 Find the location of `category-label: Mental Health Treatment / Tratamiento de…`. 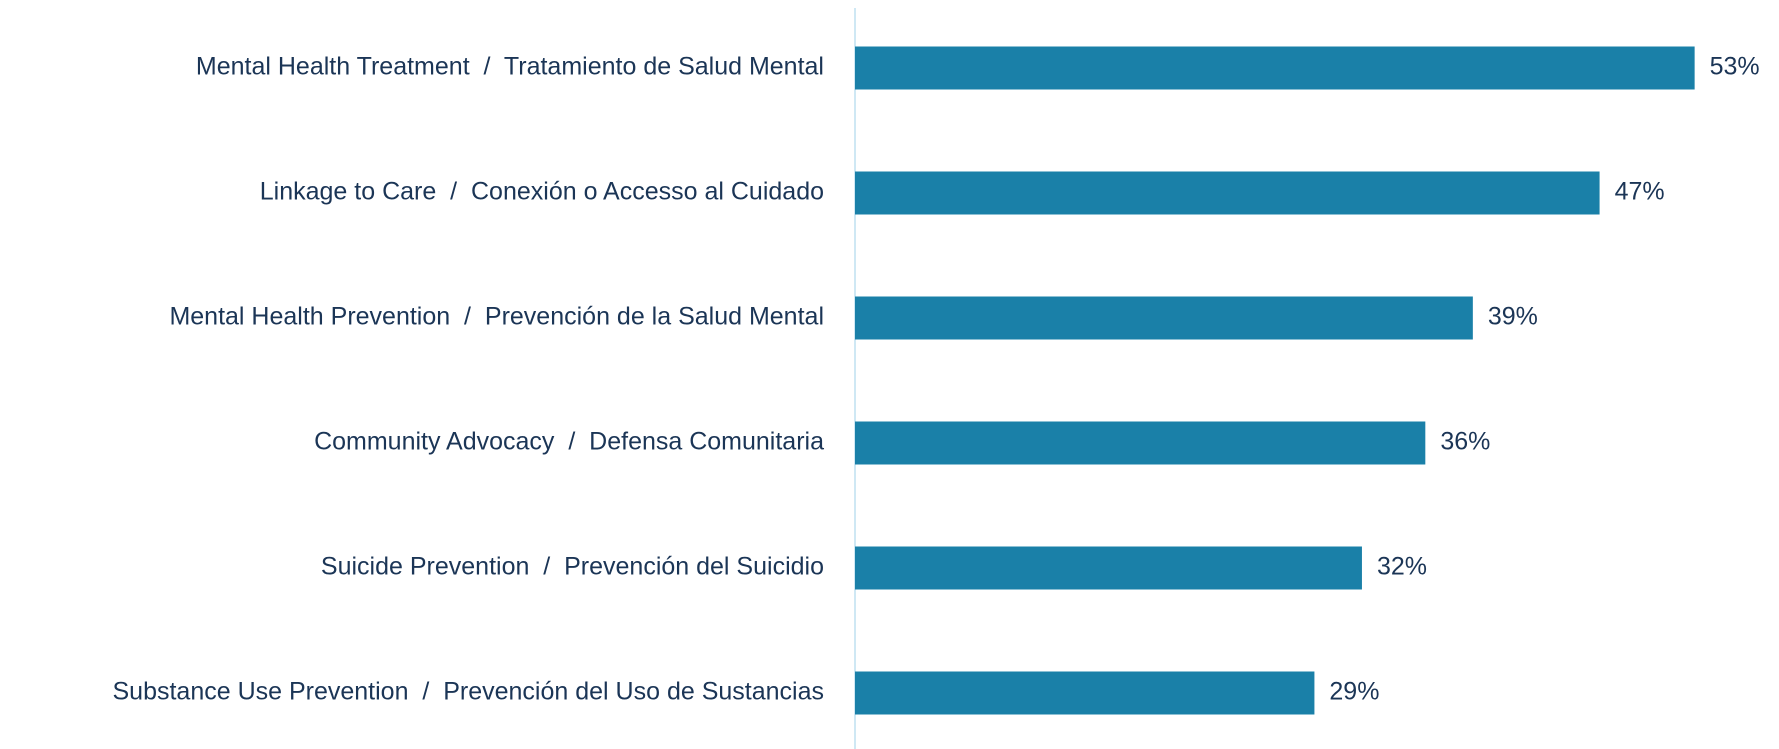

category-label: Mental Health Treatment / Tratamiento de… is located at coordinates (510, 67).